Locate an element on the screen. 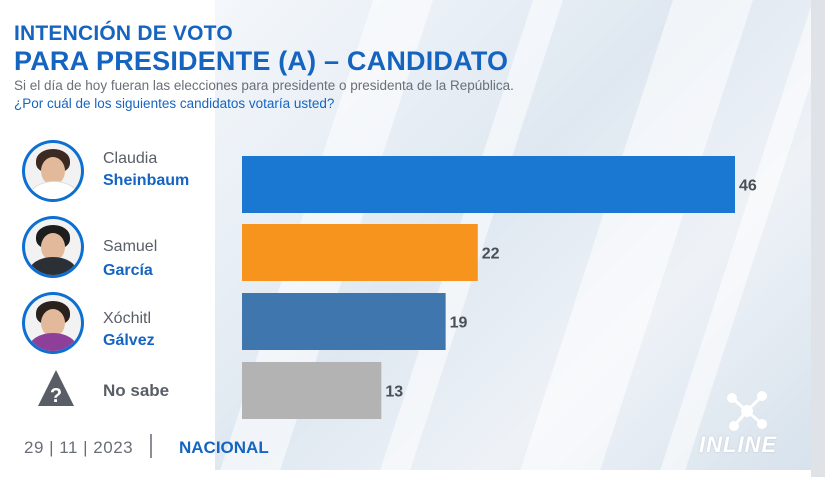 This screenshot has height=477, width=825. right-edge is located at coordinates (818, 238).